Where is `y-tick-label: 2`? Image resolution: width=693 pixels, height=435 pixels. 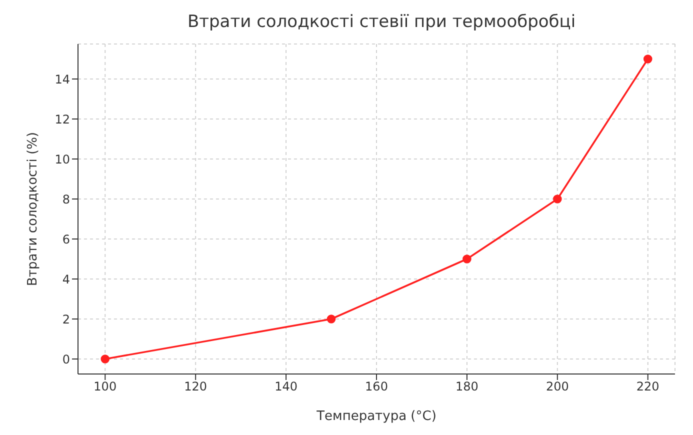
y-tick-label: 2 is located at coordinates (66, 319).